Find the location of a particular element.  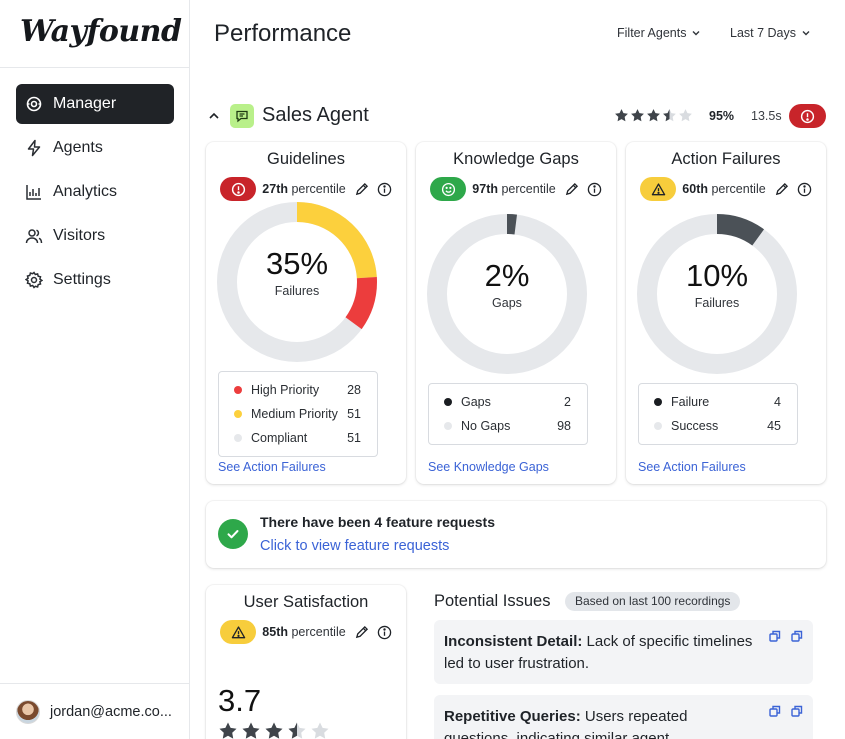

legend-value: 98 is located at coordinates (564, 426).